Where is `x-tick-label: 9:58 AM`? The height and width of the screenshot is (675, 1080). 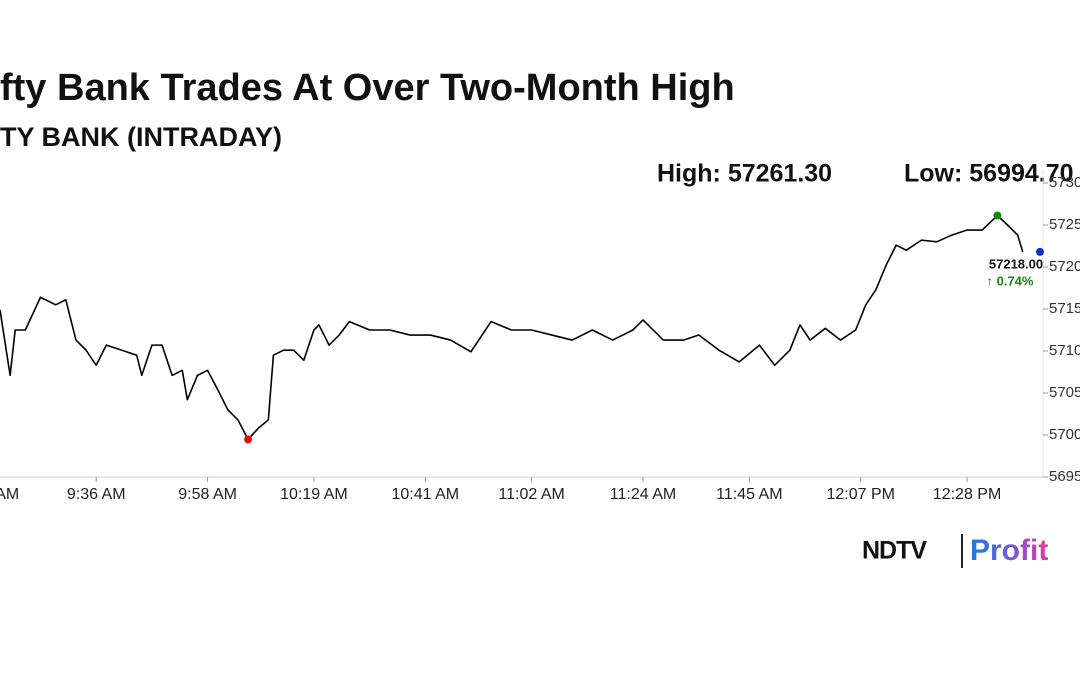
x-tick-label: 9:58 AM is located at coordinates (207, 494).